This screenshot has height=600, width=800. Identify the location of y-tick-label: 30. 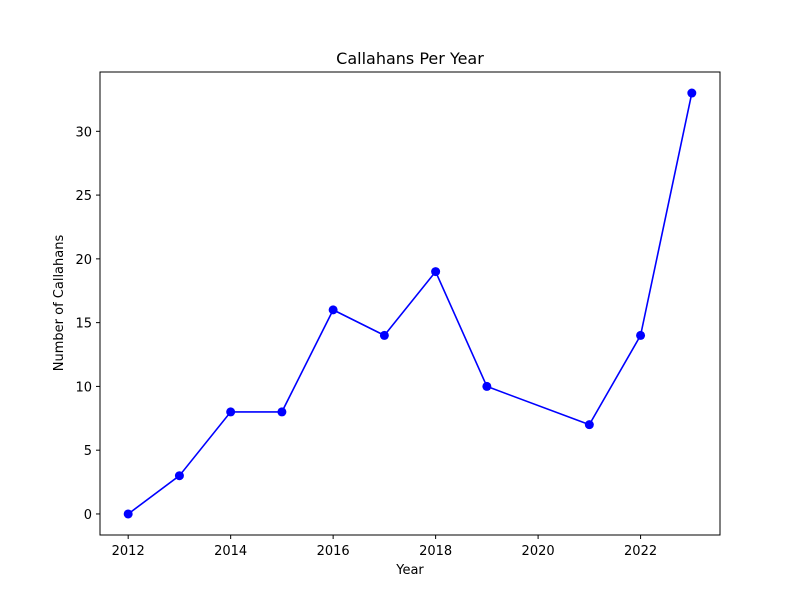
(83, 132).